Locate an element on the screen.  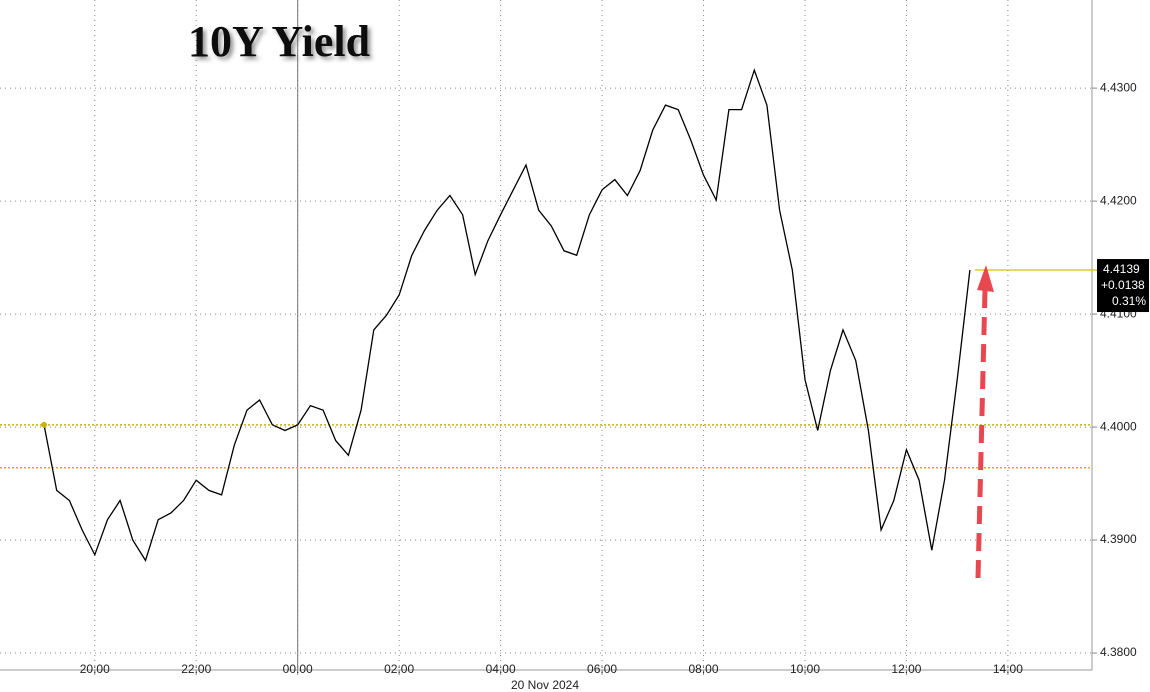
arrow is located at coordinates (981, 434).